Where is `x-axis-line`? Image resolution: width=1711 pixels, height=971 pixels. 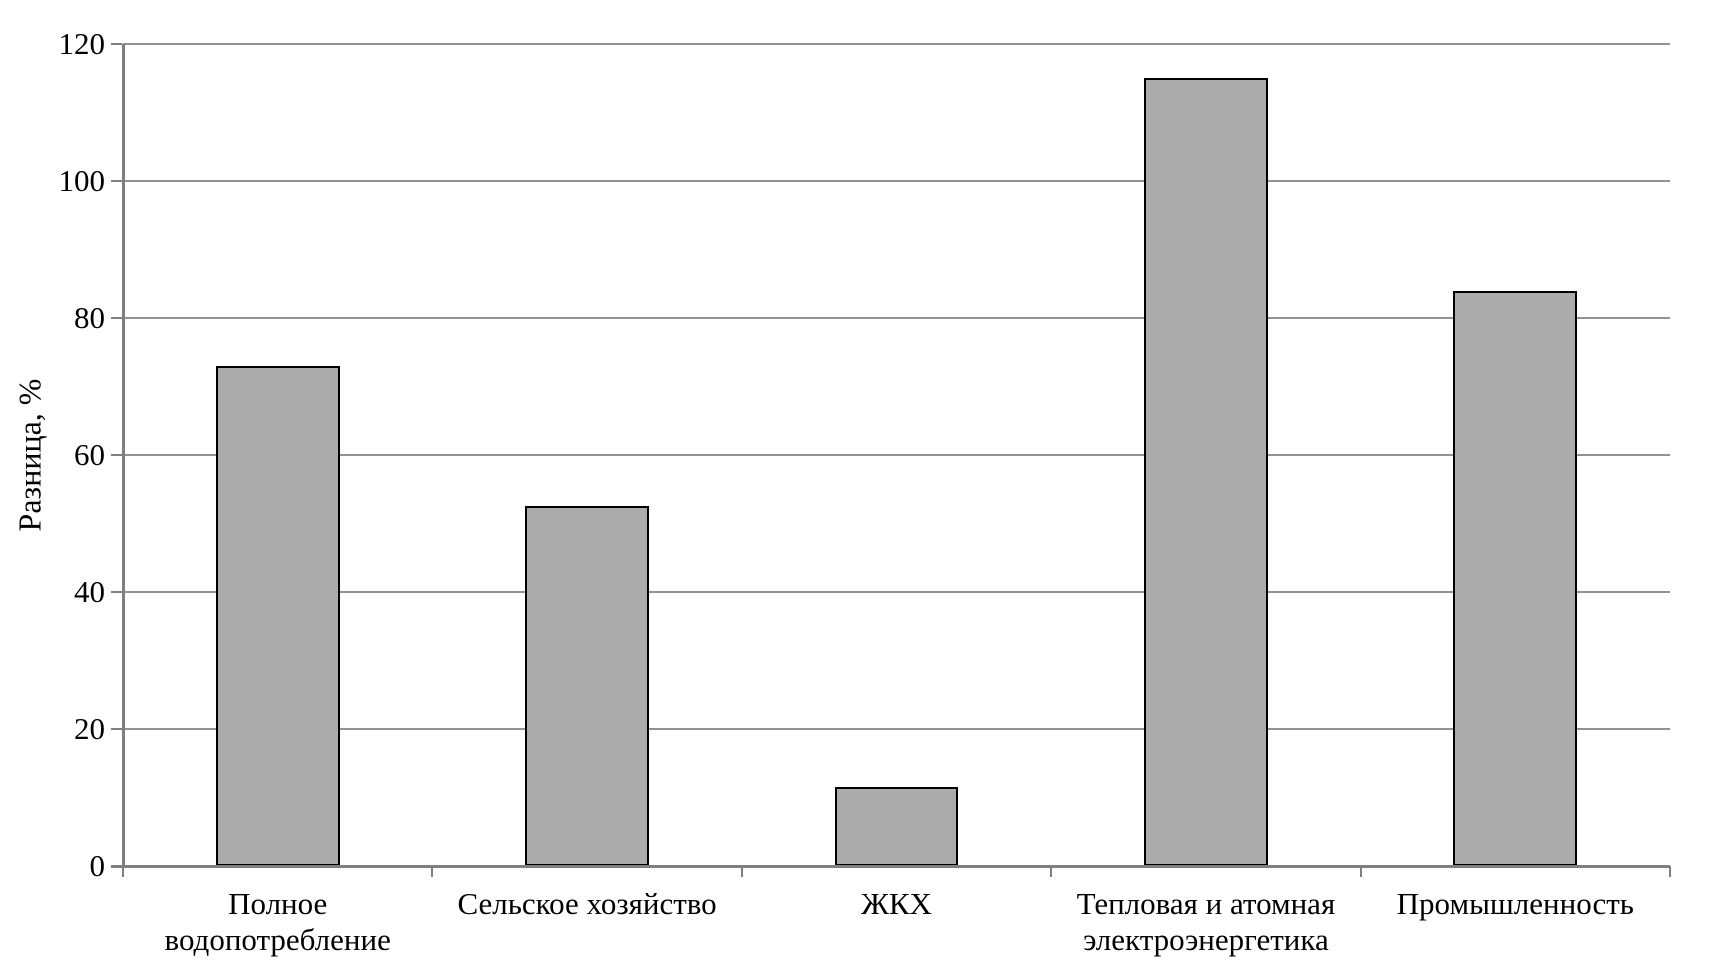
x-axis-line is located at coordinates (890, 866).